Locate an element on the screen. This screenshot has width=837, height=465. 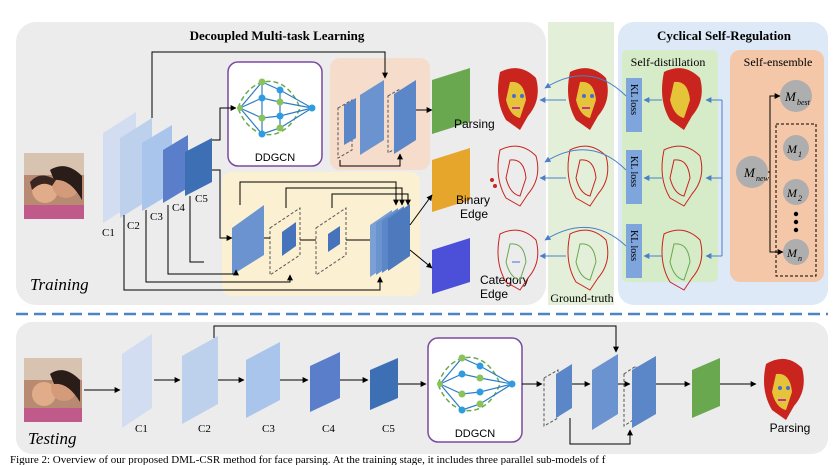
test-gcn-nodes is located at coordinates (476, 384).